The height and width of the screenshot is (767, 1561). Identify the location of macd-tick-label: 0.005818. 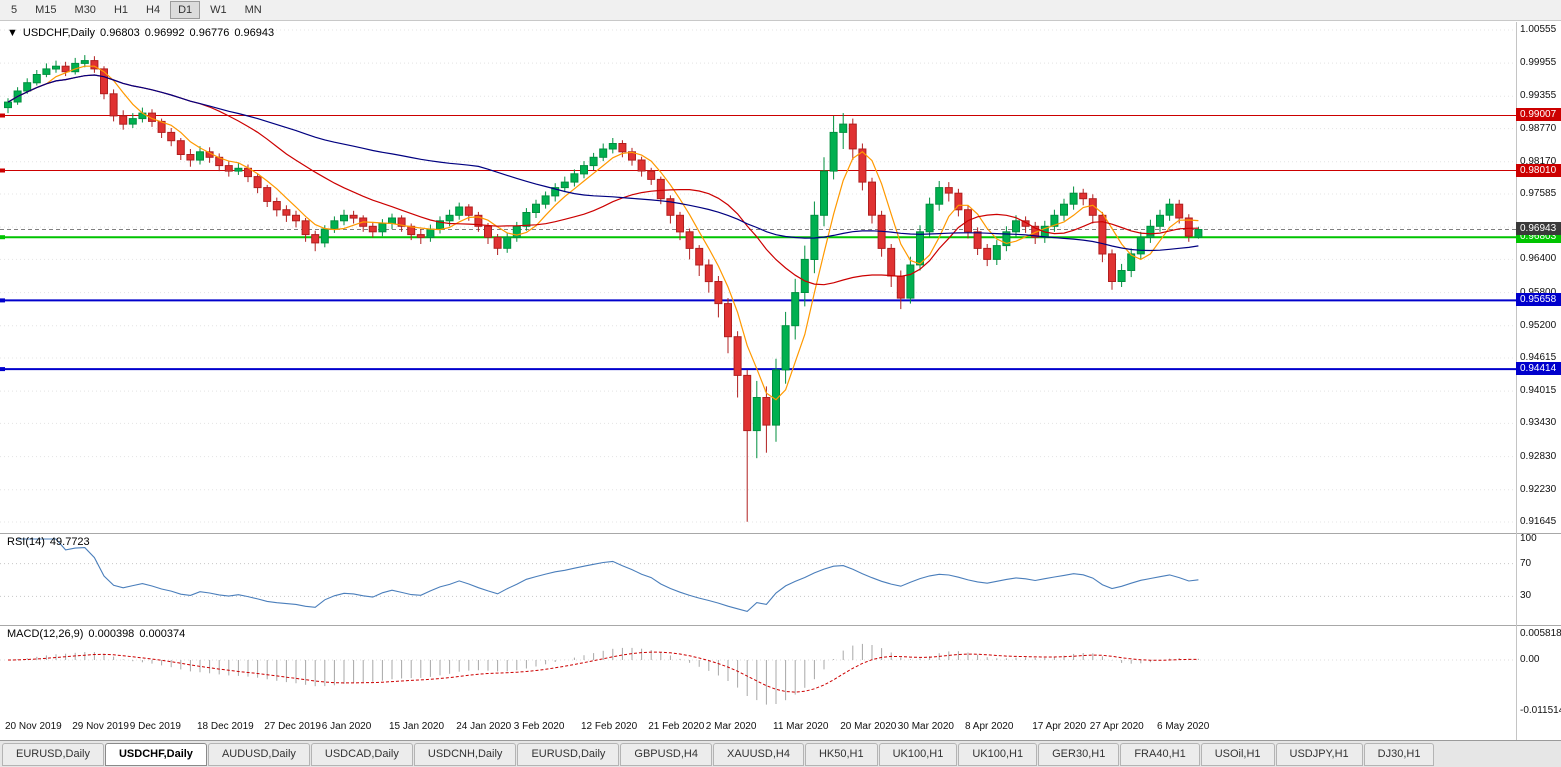
(1540, 633).